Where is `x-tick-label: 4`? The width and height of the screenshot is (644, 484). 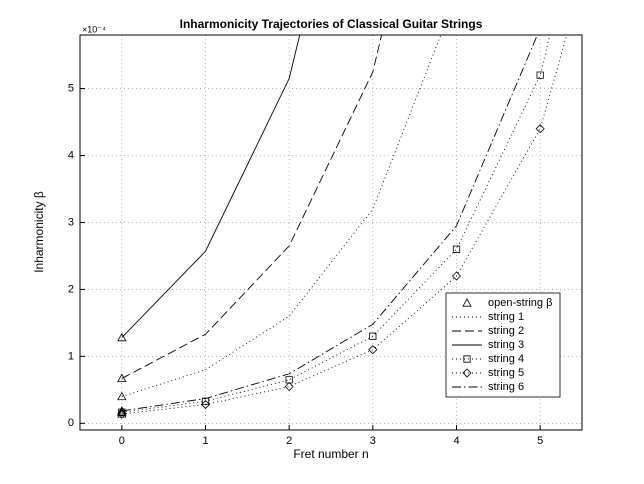 x-tick-label: 4 is located at coordinates (456, 441).